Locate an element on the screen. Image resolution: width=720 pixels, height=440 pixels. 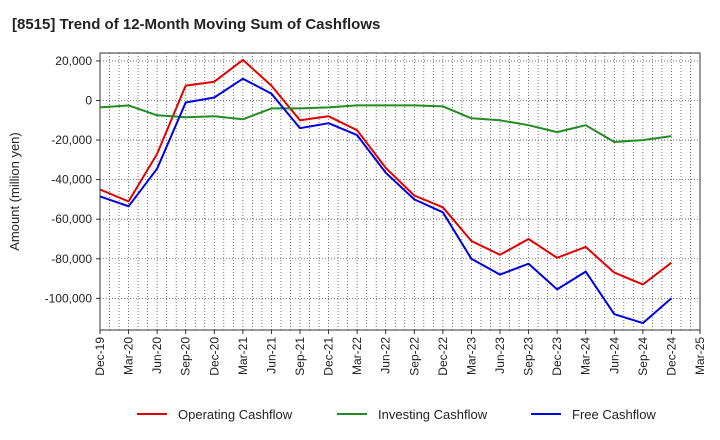
y-axis-title: Amount (million yen) is located at coordinates (14, 191).